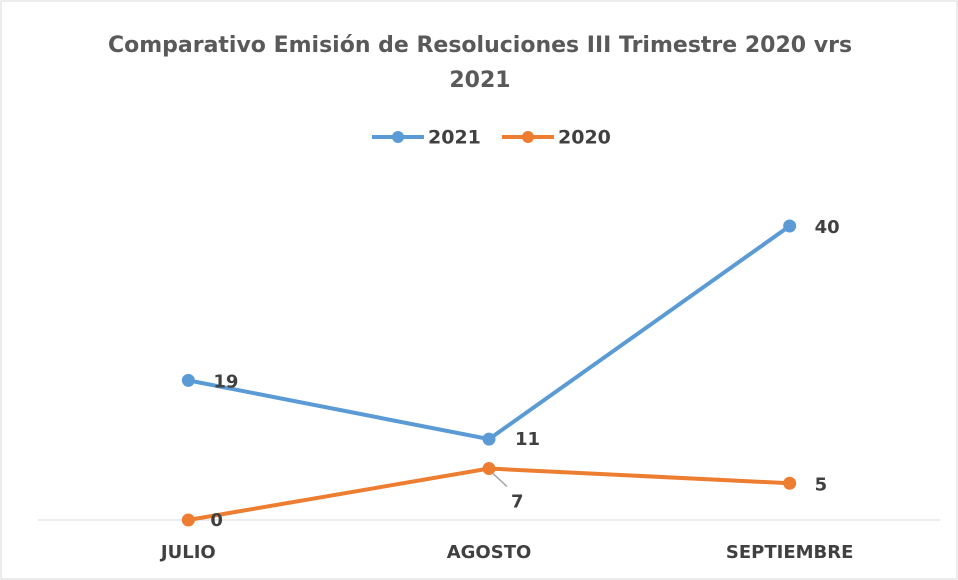 This screenshot has width=958, height=580. Describe the element at coordinates (216, 520) in the screenshot. I see `data-label: 0` at that location.